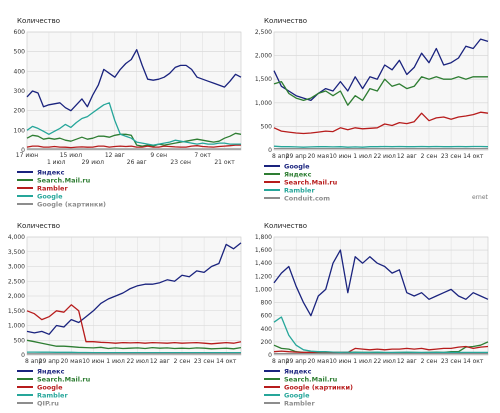 Image resolution: width=500 pixels, height=413 pixels. I want to click on y-tick-label: 300, so click(20, 91).